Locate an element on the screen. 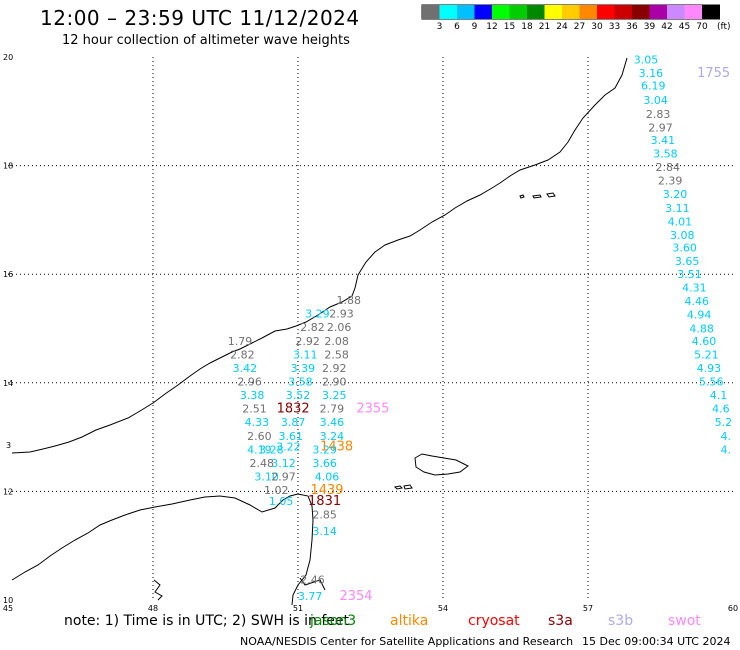 This screenshot has height=650, width=740. lon-tick-label: 60 is located at coordinates (733, 608).